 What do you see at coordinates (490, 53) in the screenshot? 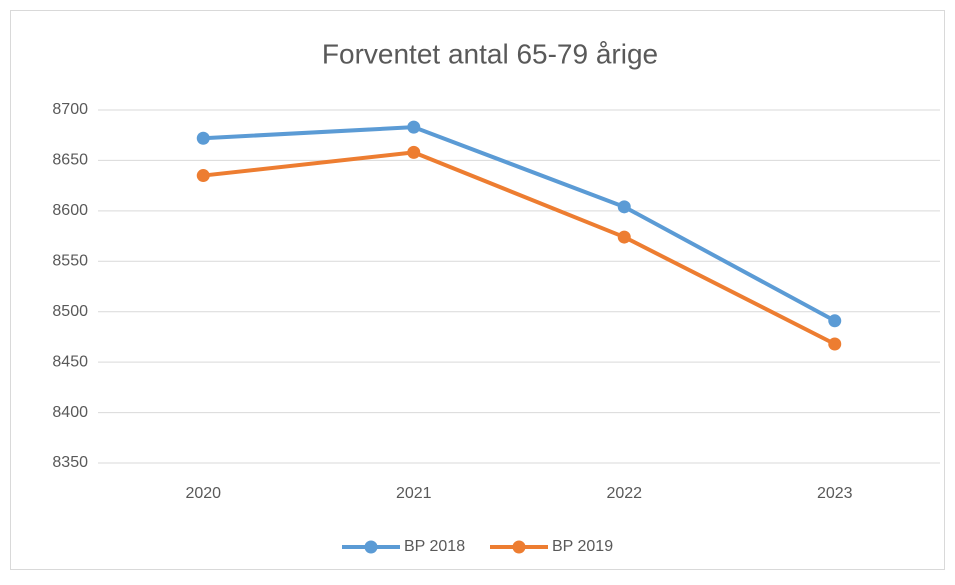
I see `chart-title: Forventet antal 65-79 årige` at bounding box center [490, 53].